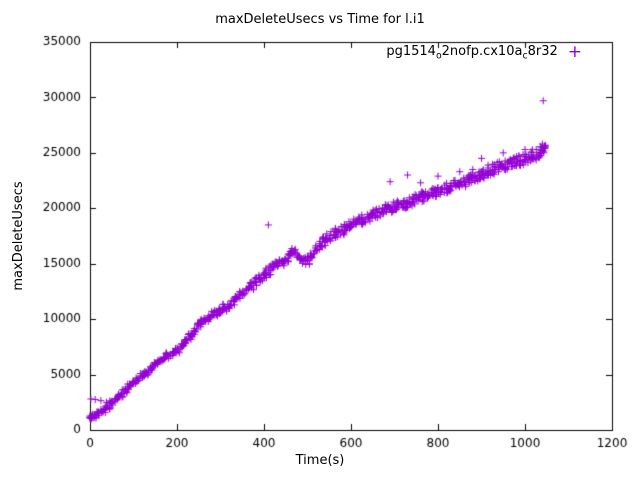 This screenshot has height=480, width=640. What do you see at coordinates (472, 53) in the screenshot?
I see `legend-label: pg1514o2nofp.cx10ac8r32` at bounding box center [472, 53].